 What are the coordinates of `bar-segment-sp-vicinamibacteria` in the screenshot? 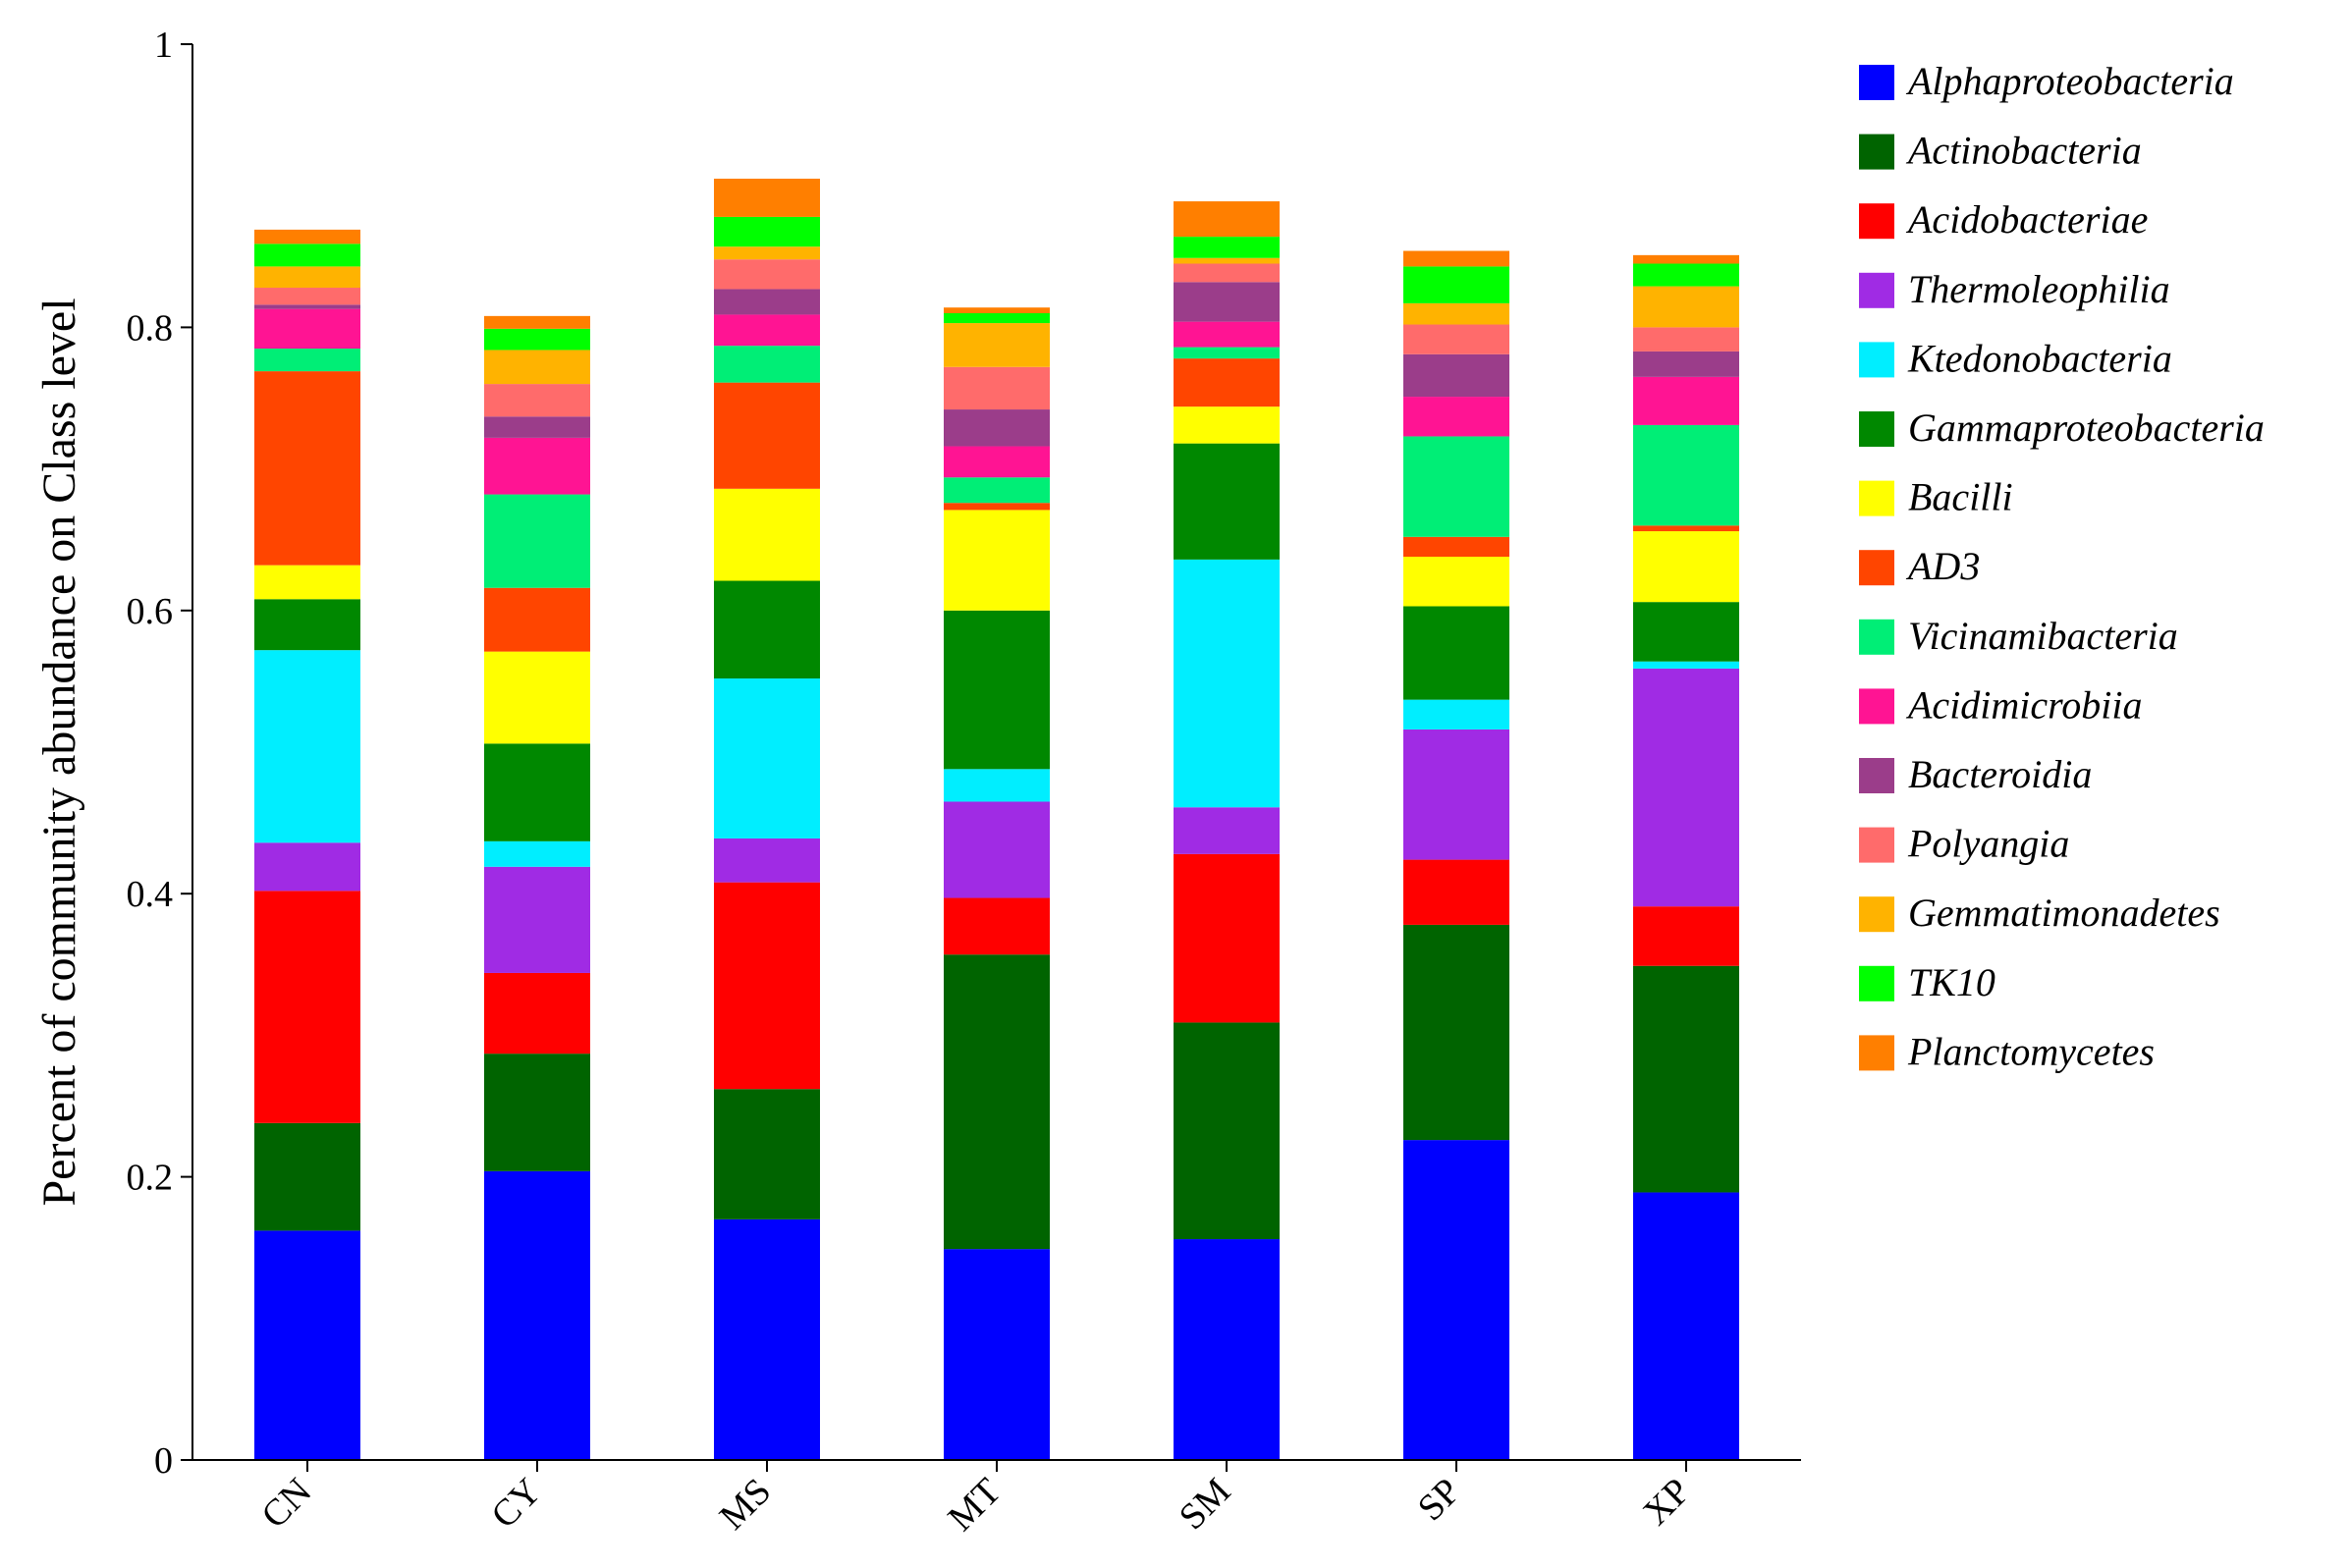 It's located at (1456, 486).